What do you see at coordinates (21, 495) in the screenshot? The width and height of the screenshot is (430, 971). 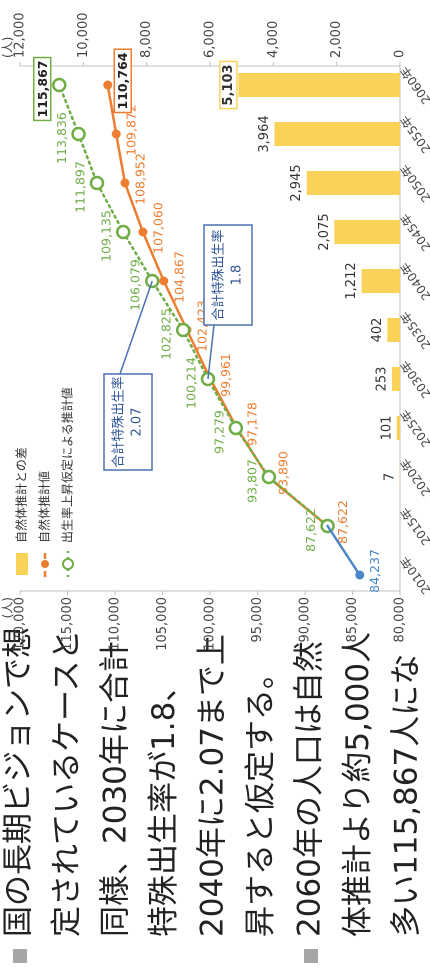 I see `legend-label: 自然体推計との差` at bounding box center [21, 495].